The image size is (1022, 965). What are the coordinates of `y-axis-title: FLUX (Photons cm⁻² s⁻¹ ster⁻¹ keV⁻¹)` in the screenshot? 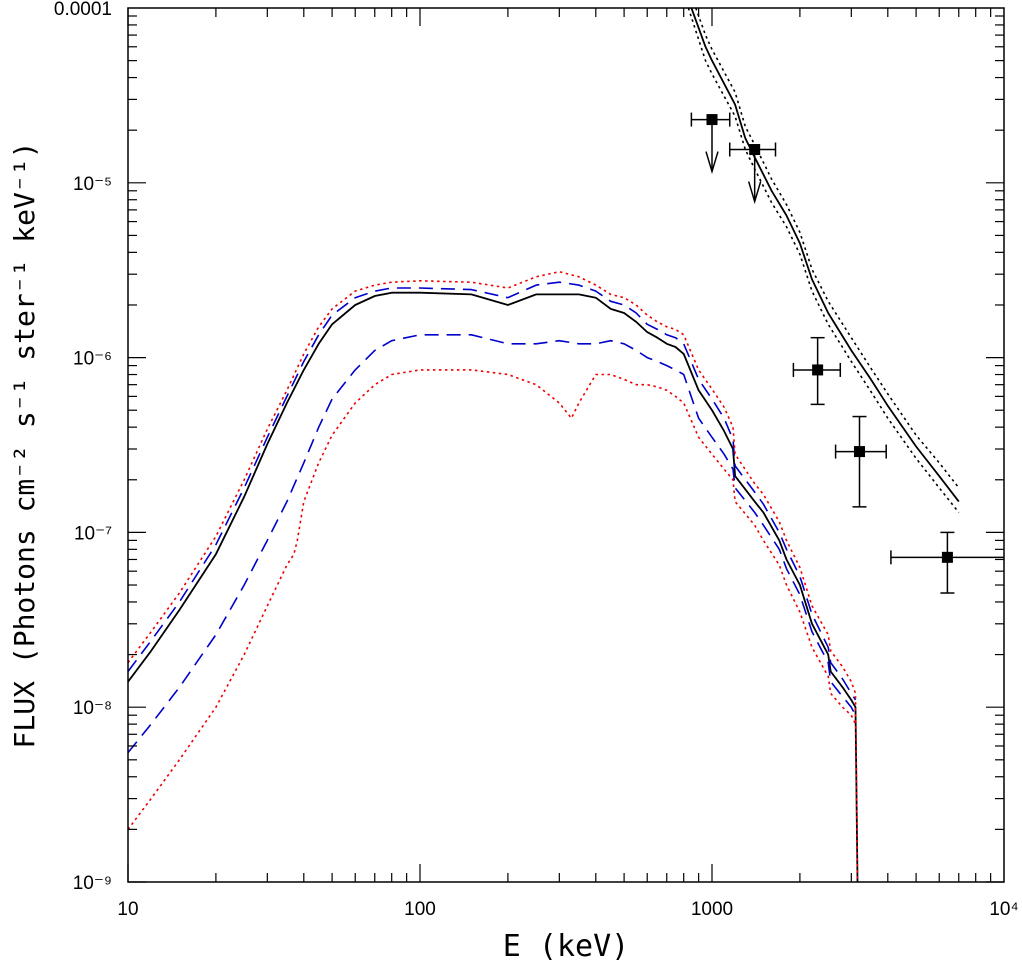 It's located at (24, 445).